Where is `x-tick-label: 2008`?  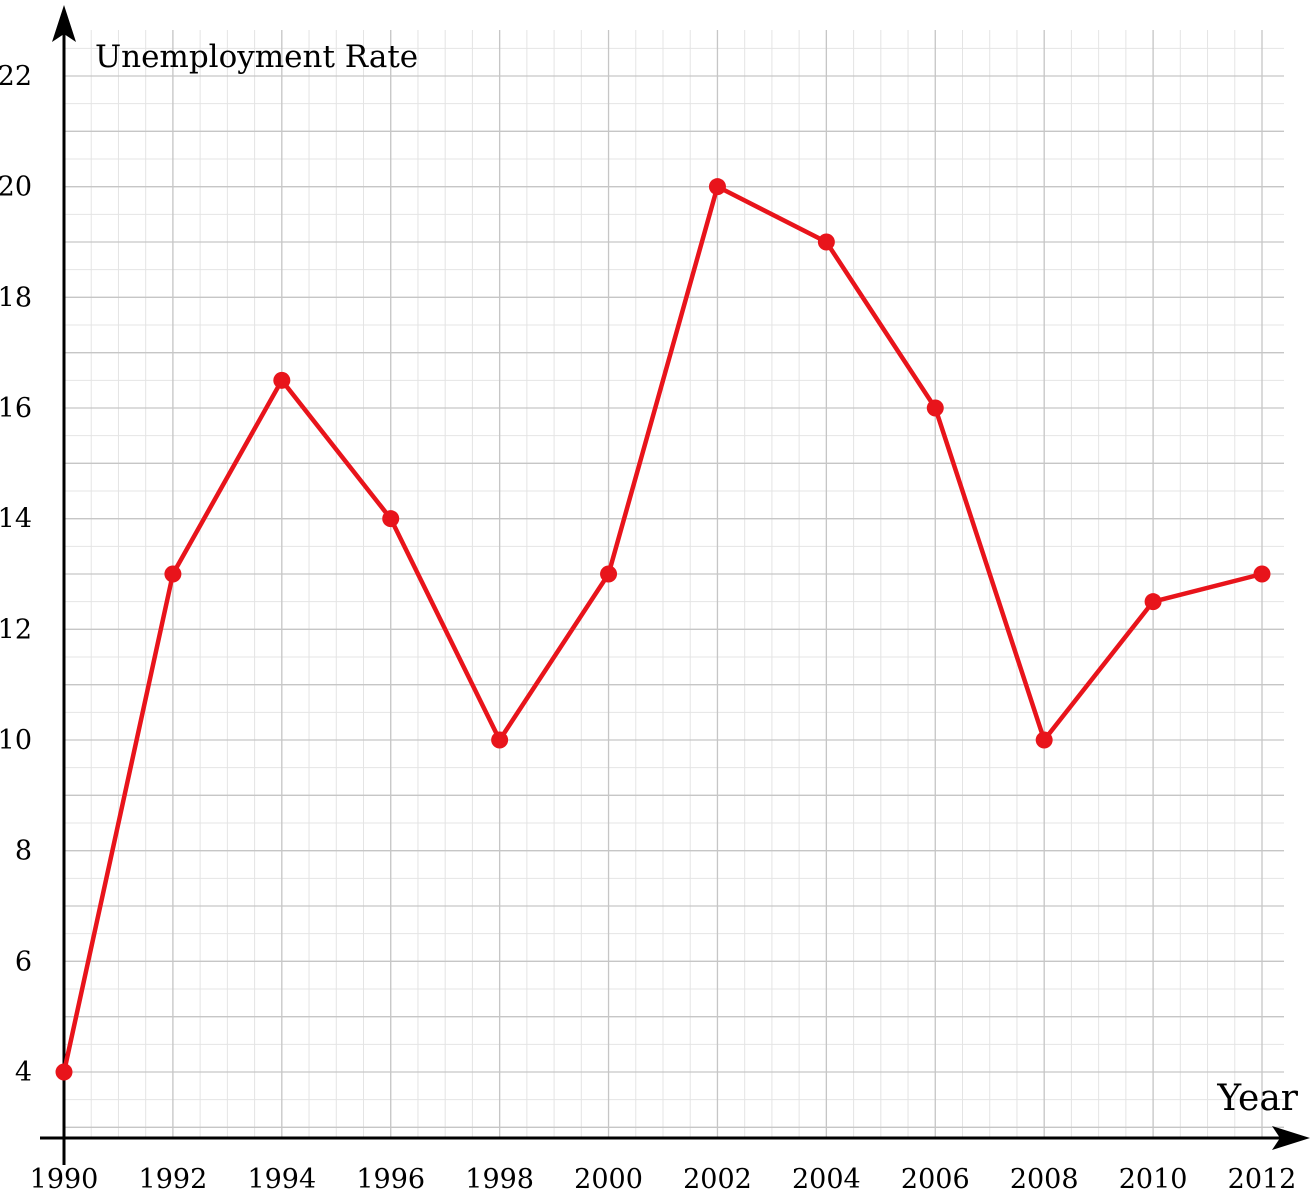 x-tick-label: 2008 is located at coordinates (1044, 1179).